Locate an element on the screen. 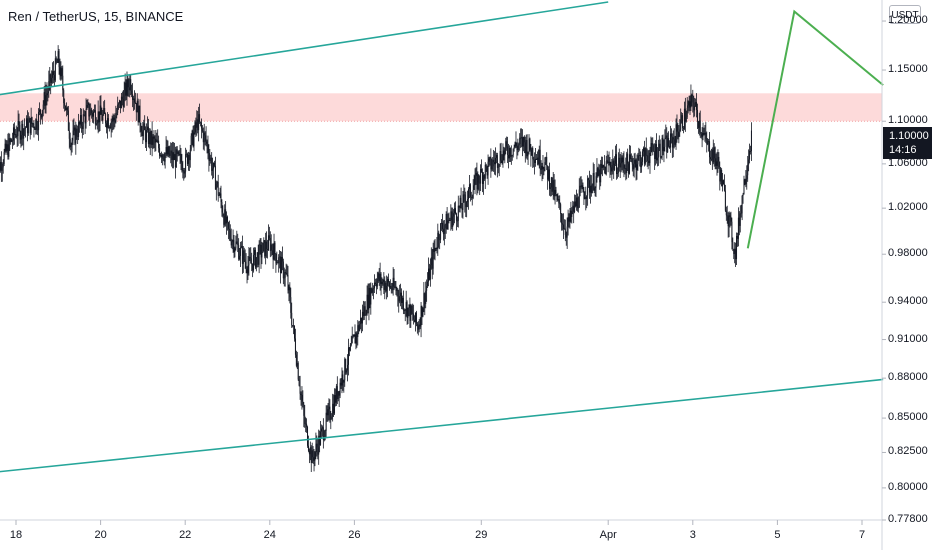  price-tick-label: 1.20000 is located at coordinates (908, 20).